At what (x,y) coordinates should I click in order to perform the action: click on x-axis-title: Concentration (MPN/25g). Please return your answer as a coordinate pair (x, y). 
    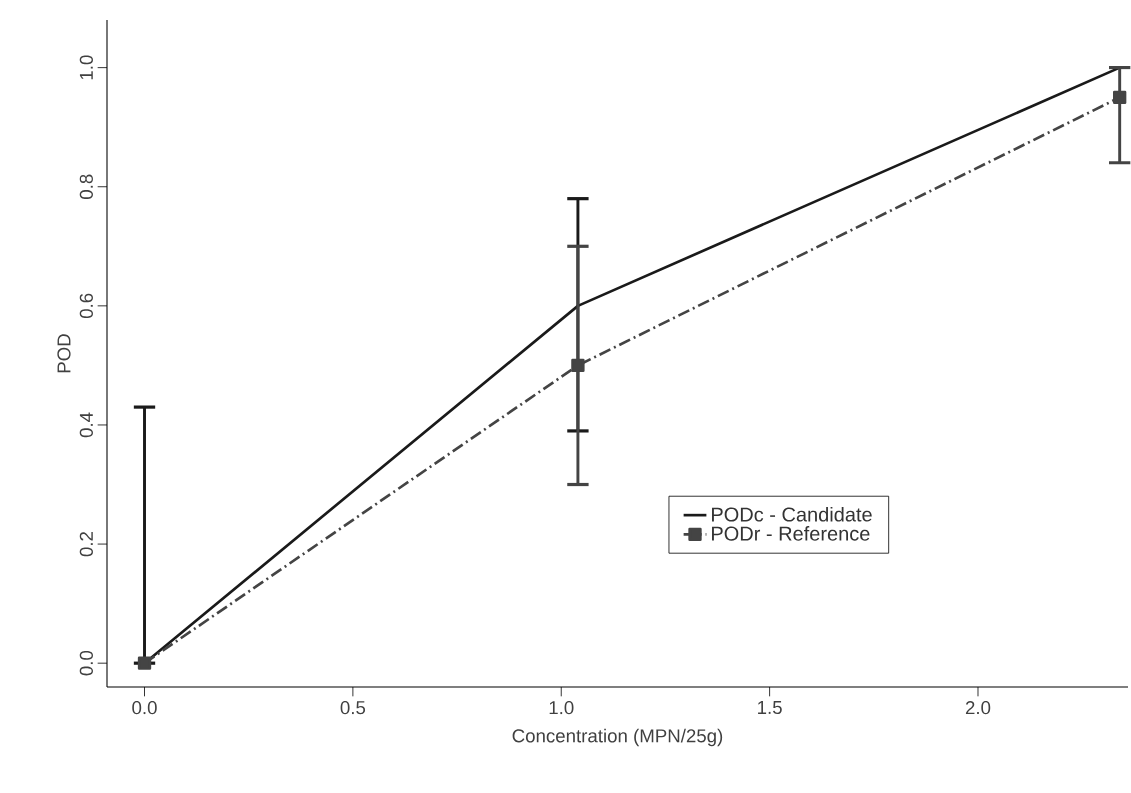
    Looking at the image, I should click on (617, 737).